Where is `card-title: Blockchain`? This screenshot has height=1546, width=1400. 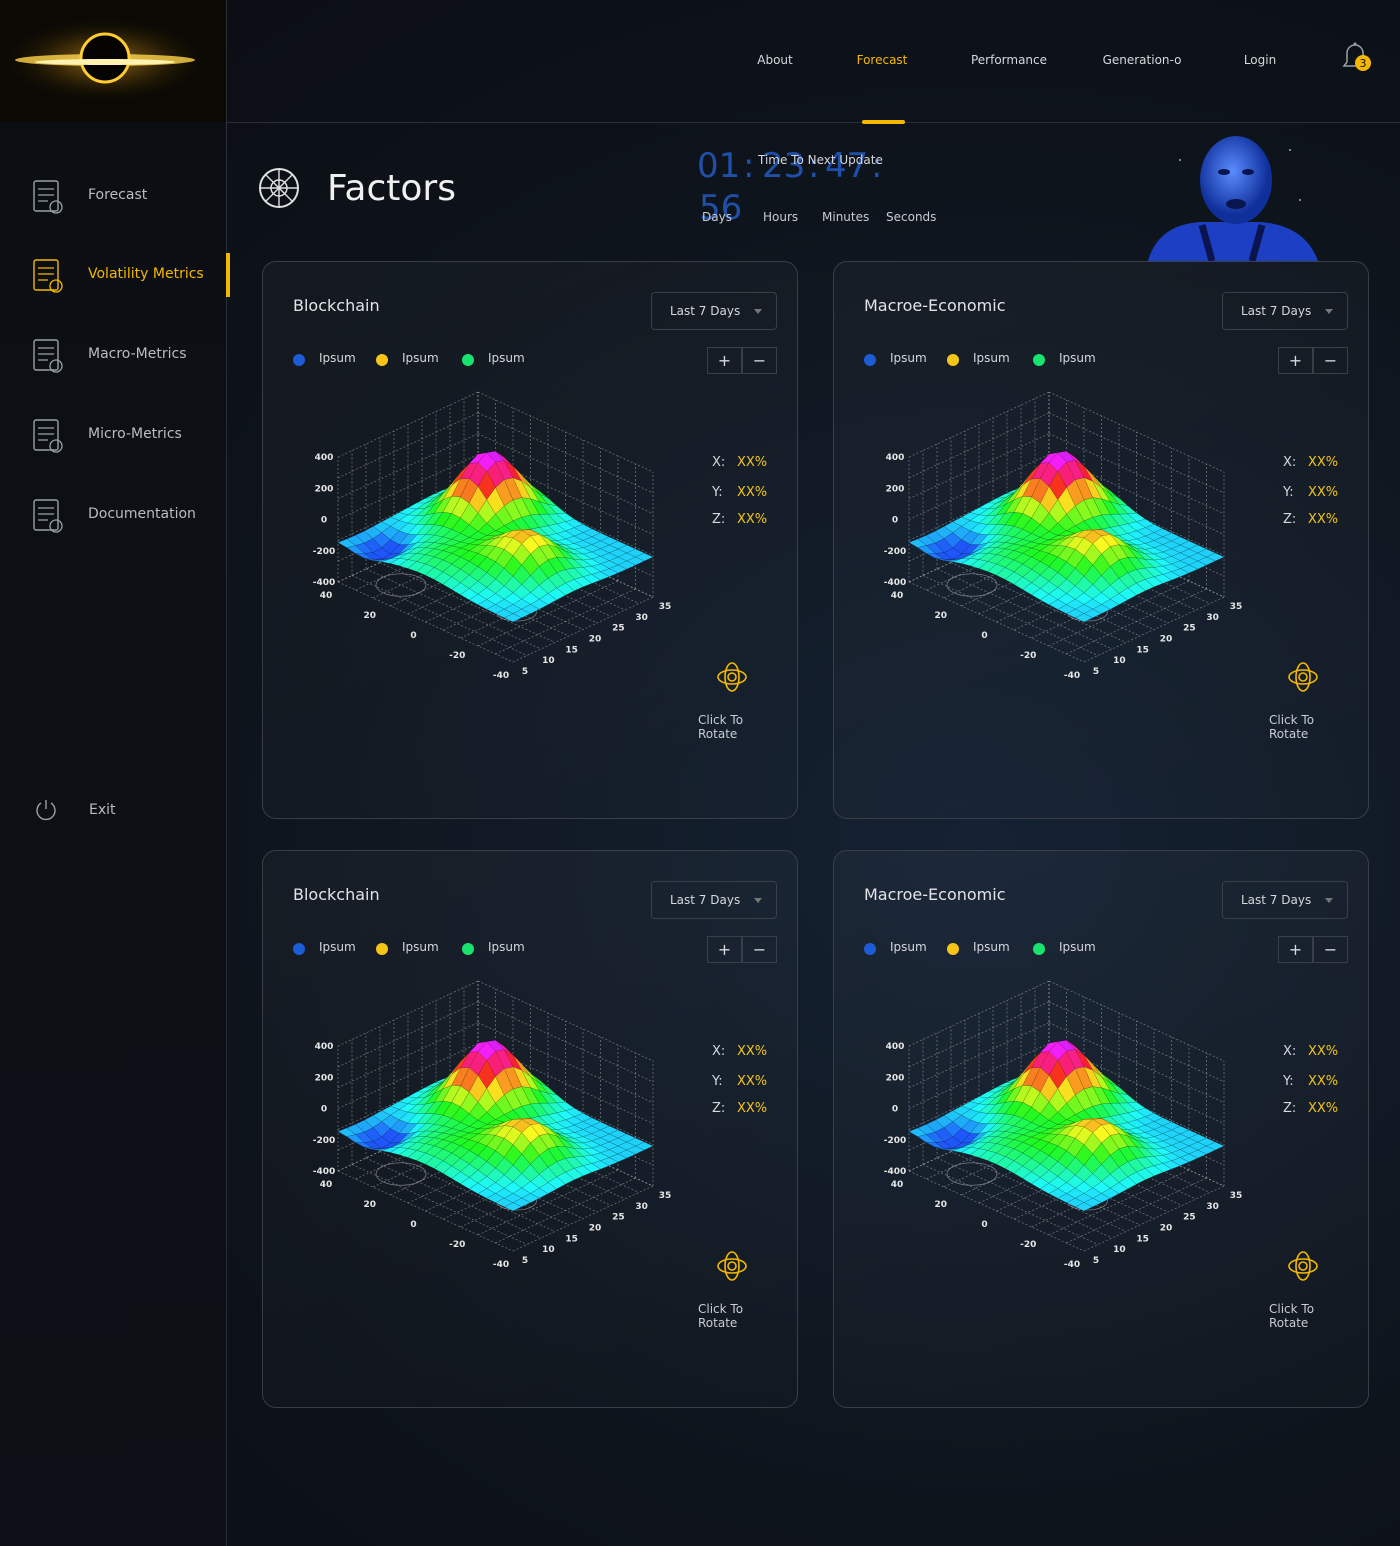
card-title: Blockchain is located at coordinates (336, 305).